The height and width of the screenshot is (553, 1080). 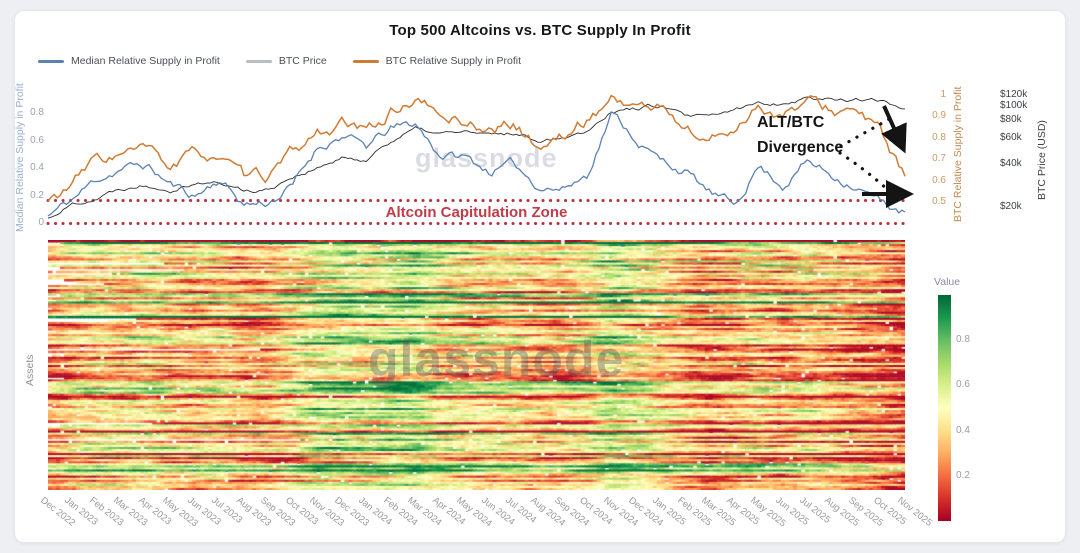 What do you see at coordinates (943, 94) in the screenshot?
I see `right-supply-axis-tick: 1` at bounding box center [943, 94].